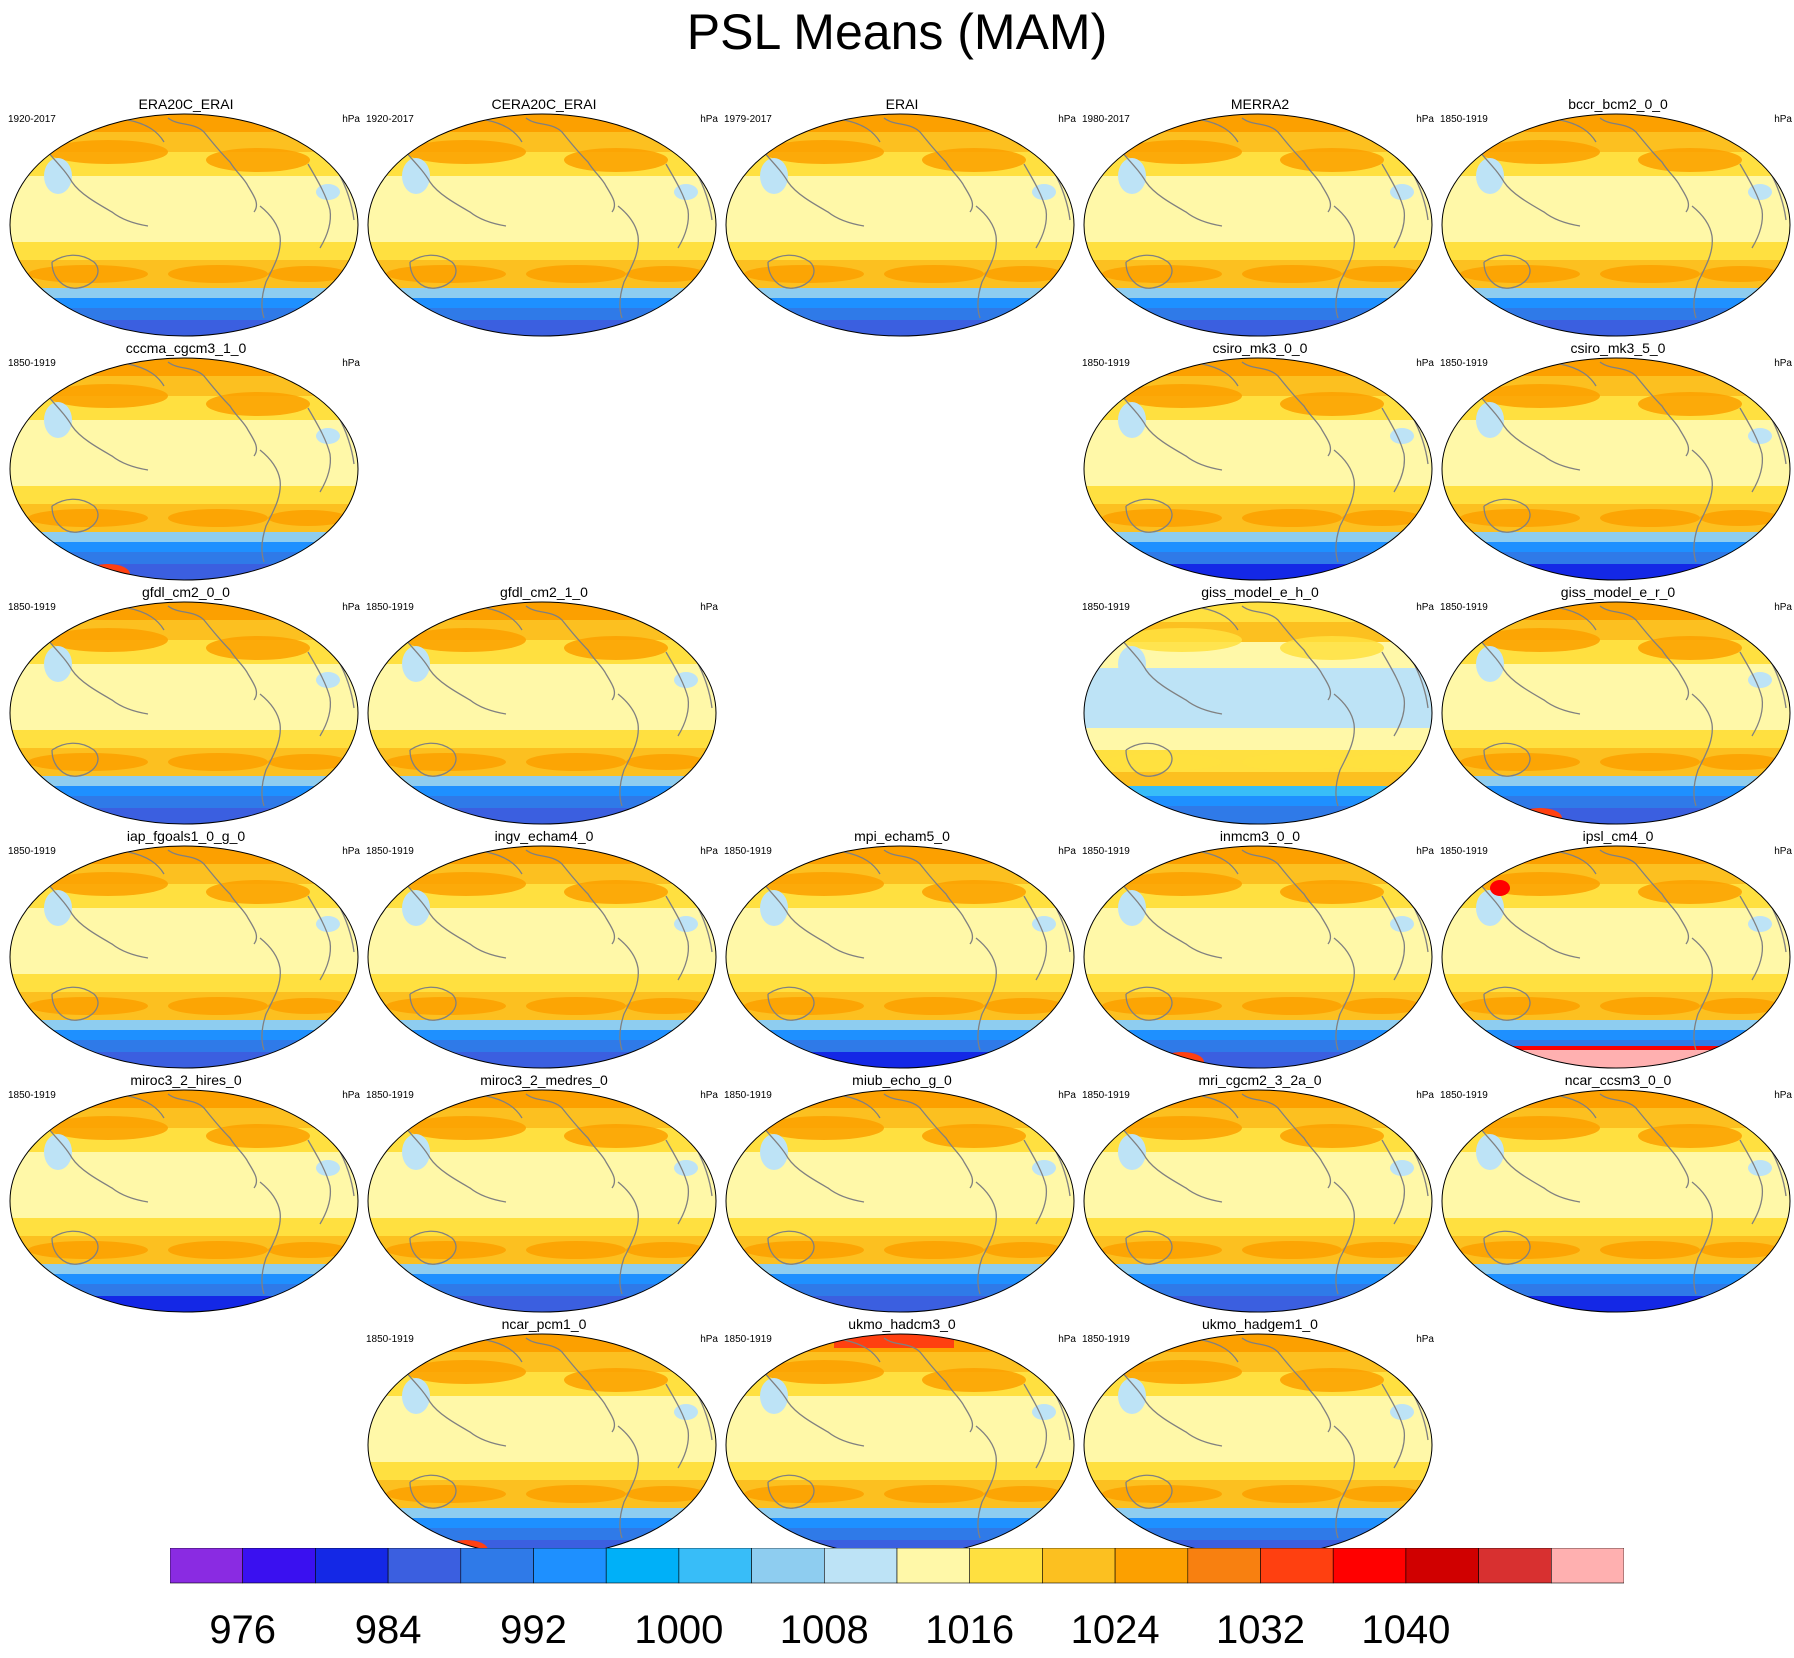 This screenshot has height=1658, width=1794. What do you see at coordinates (544, 104) in the screenshot?
I see `panel-title: CERA20C_ERAI` at bounding box center [544, 104].